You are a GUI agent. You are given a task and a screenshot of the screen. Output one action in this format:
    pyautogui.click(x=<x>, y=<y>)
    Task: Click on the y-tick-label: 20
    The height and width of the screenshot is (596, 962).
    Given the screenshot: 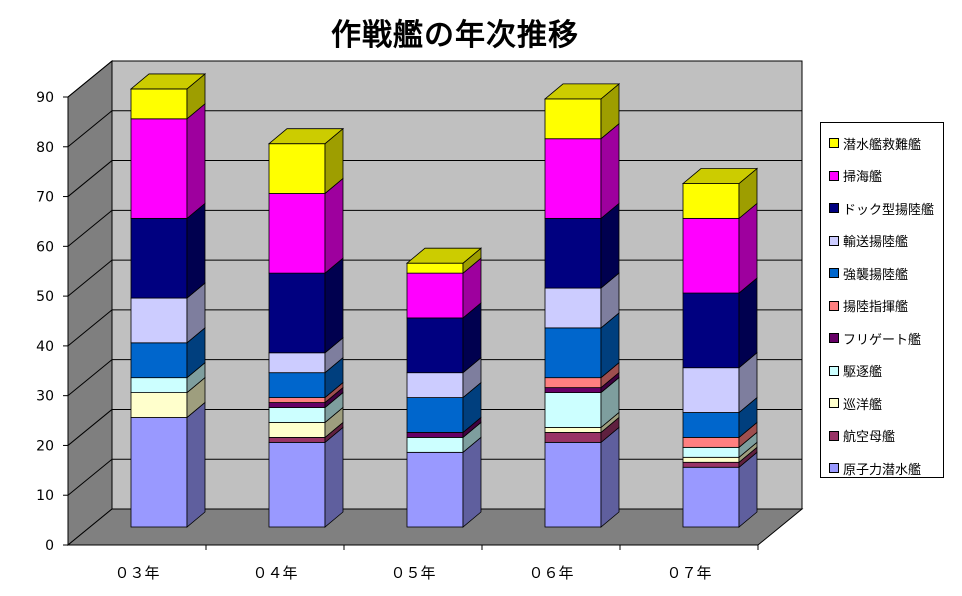 What is the action you would take?
    pyautogui.click(x=45, y=446)
    